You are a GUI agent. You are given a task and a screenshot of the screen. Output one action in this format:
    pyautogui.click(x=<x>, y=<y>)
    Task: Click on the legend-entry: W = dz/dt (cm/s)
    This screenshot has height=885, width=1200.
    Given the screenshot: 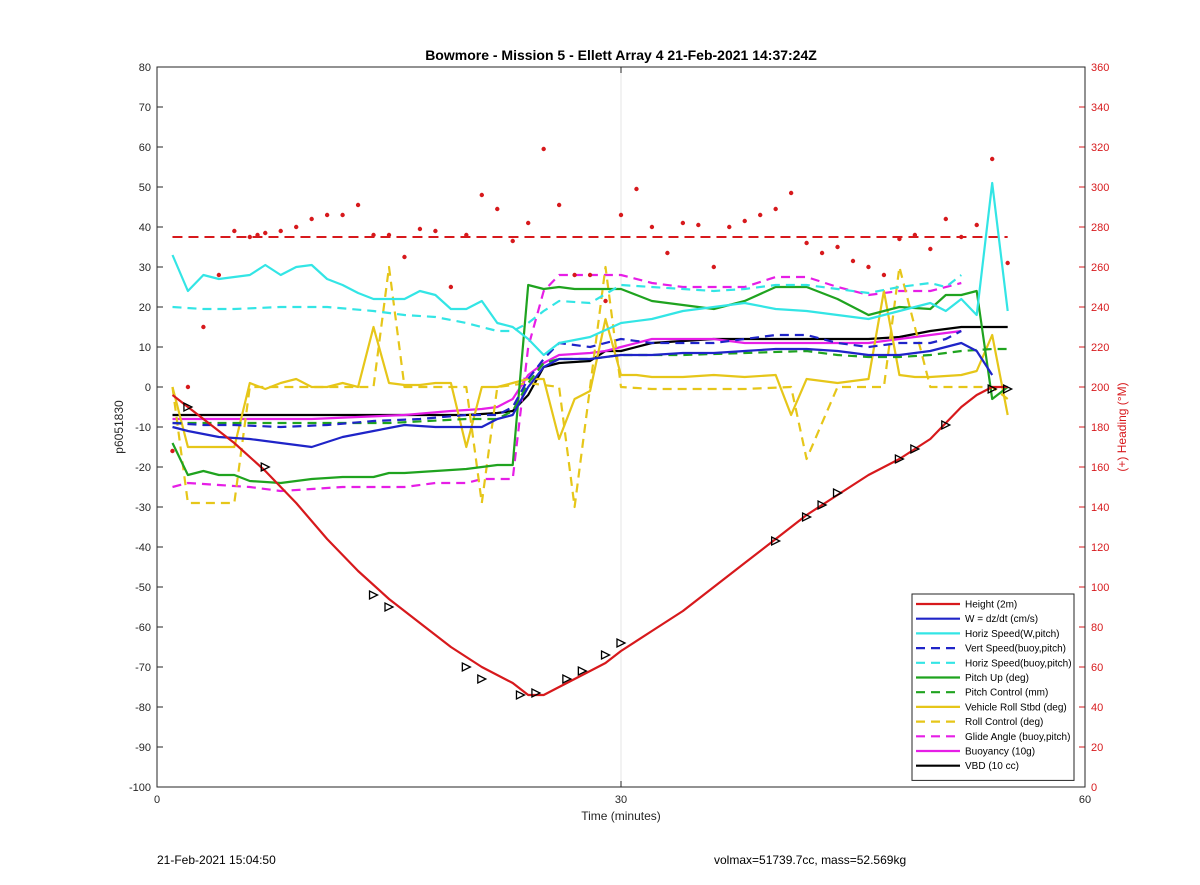 What is the action you would take?
    pyautogui.click(x=1001, y=619)
    